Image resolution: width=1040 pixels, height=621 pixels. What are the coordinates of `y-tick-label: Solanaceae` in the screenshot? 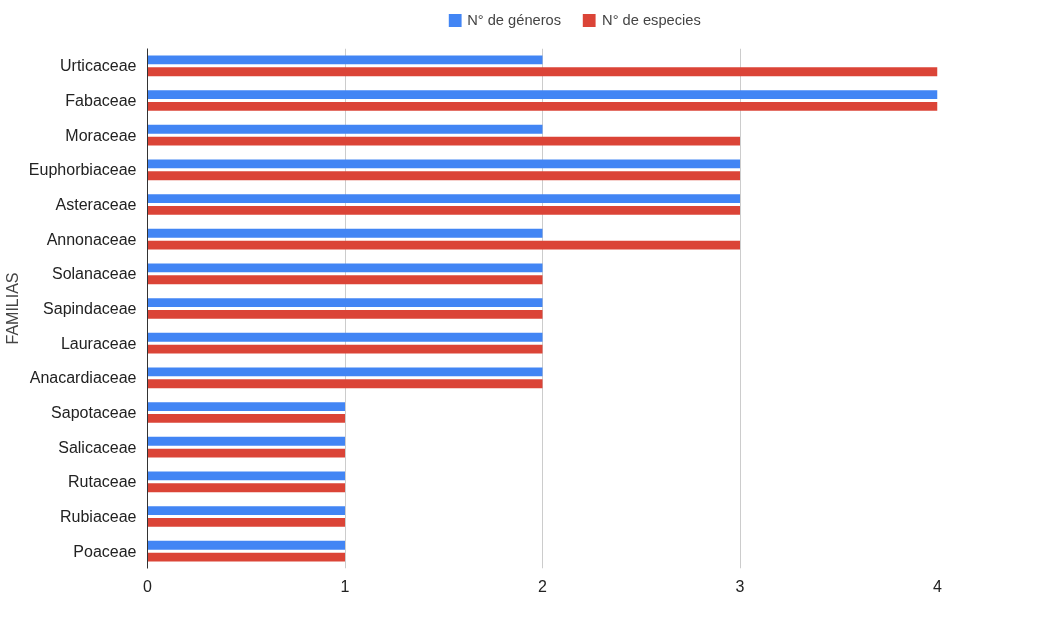 It's located at (94, 274).